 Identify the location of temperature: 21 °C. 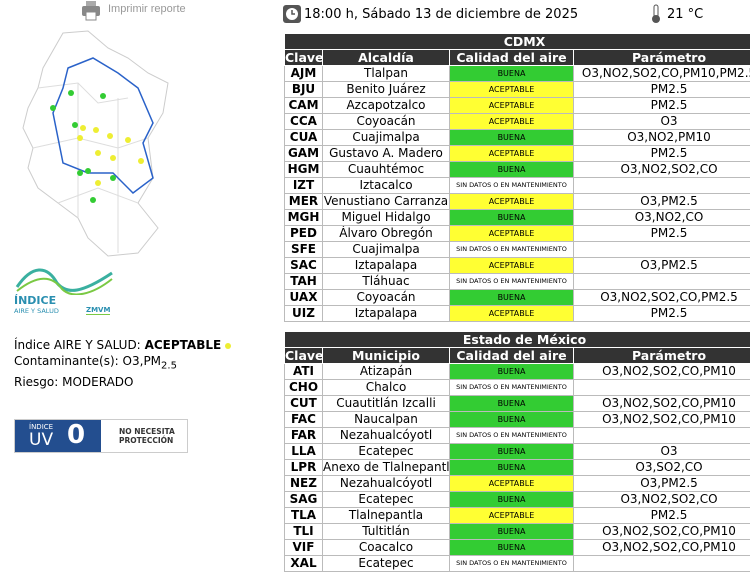
(685, 14).